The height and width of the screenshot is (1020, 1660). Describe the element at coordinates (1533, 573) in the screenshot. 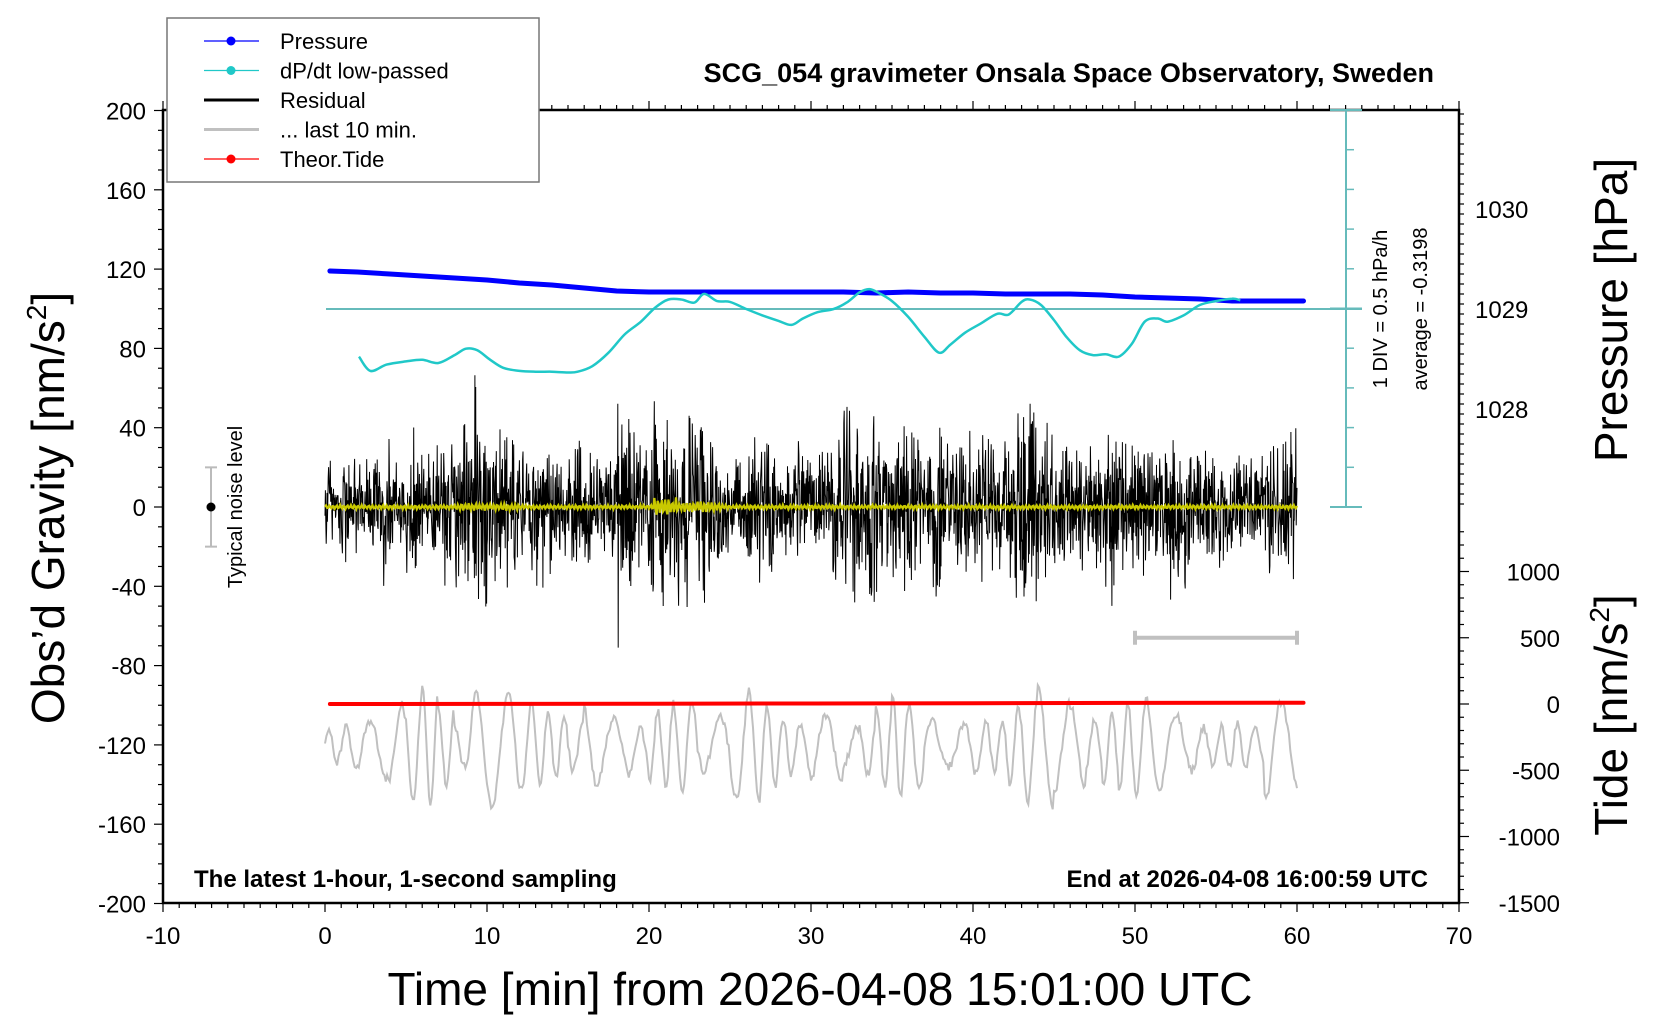

I see `tide-tick-label: 1000` at that location.